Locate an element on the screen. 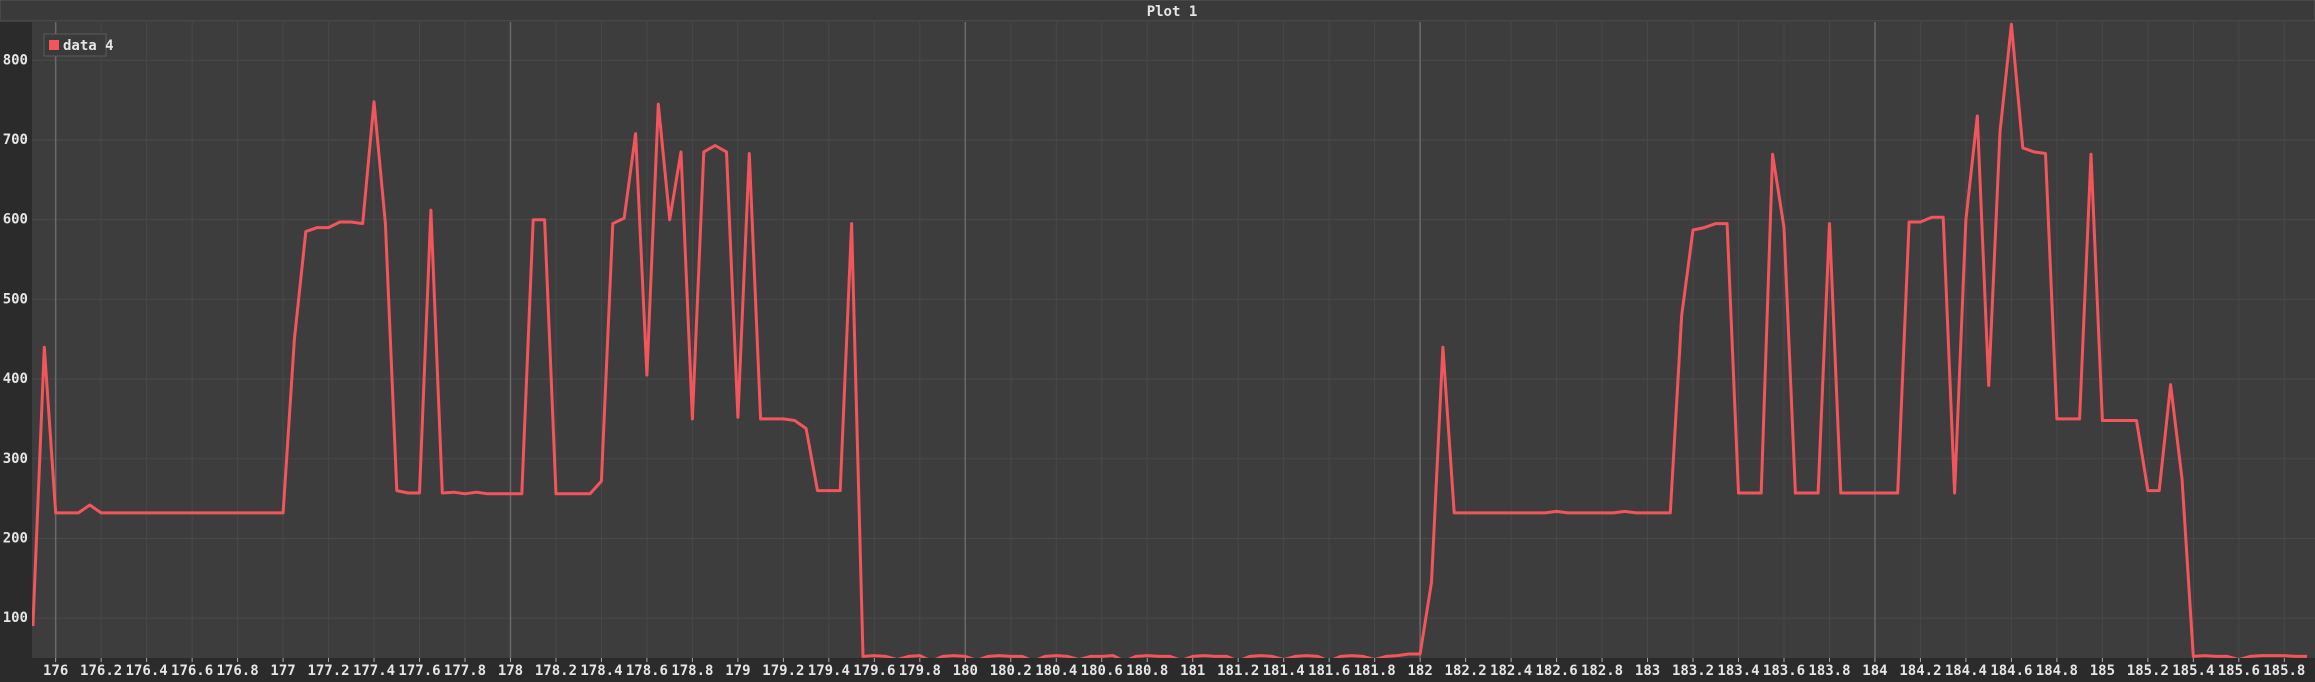 This screenshot has width=2315, height=682. y-tick-label: 800 is located at coordinates (15, 60).